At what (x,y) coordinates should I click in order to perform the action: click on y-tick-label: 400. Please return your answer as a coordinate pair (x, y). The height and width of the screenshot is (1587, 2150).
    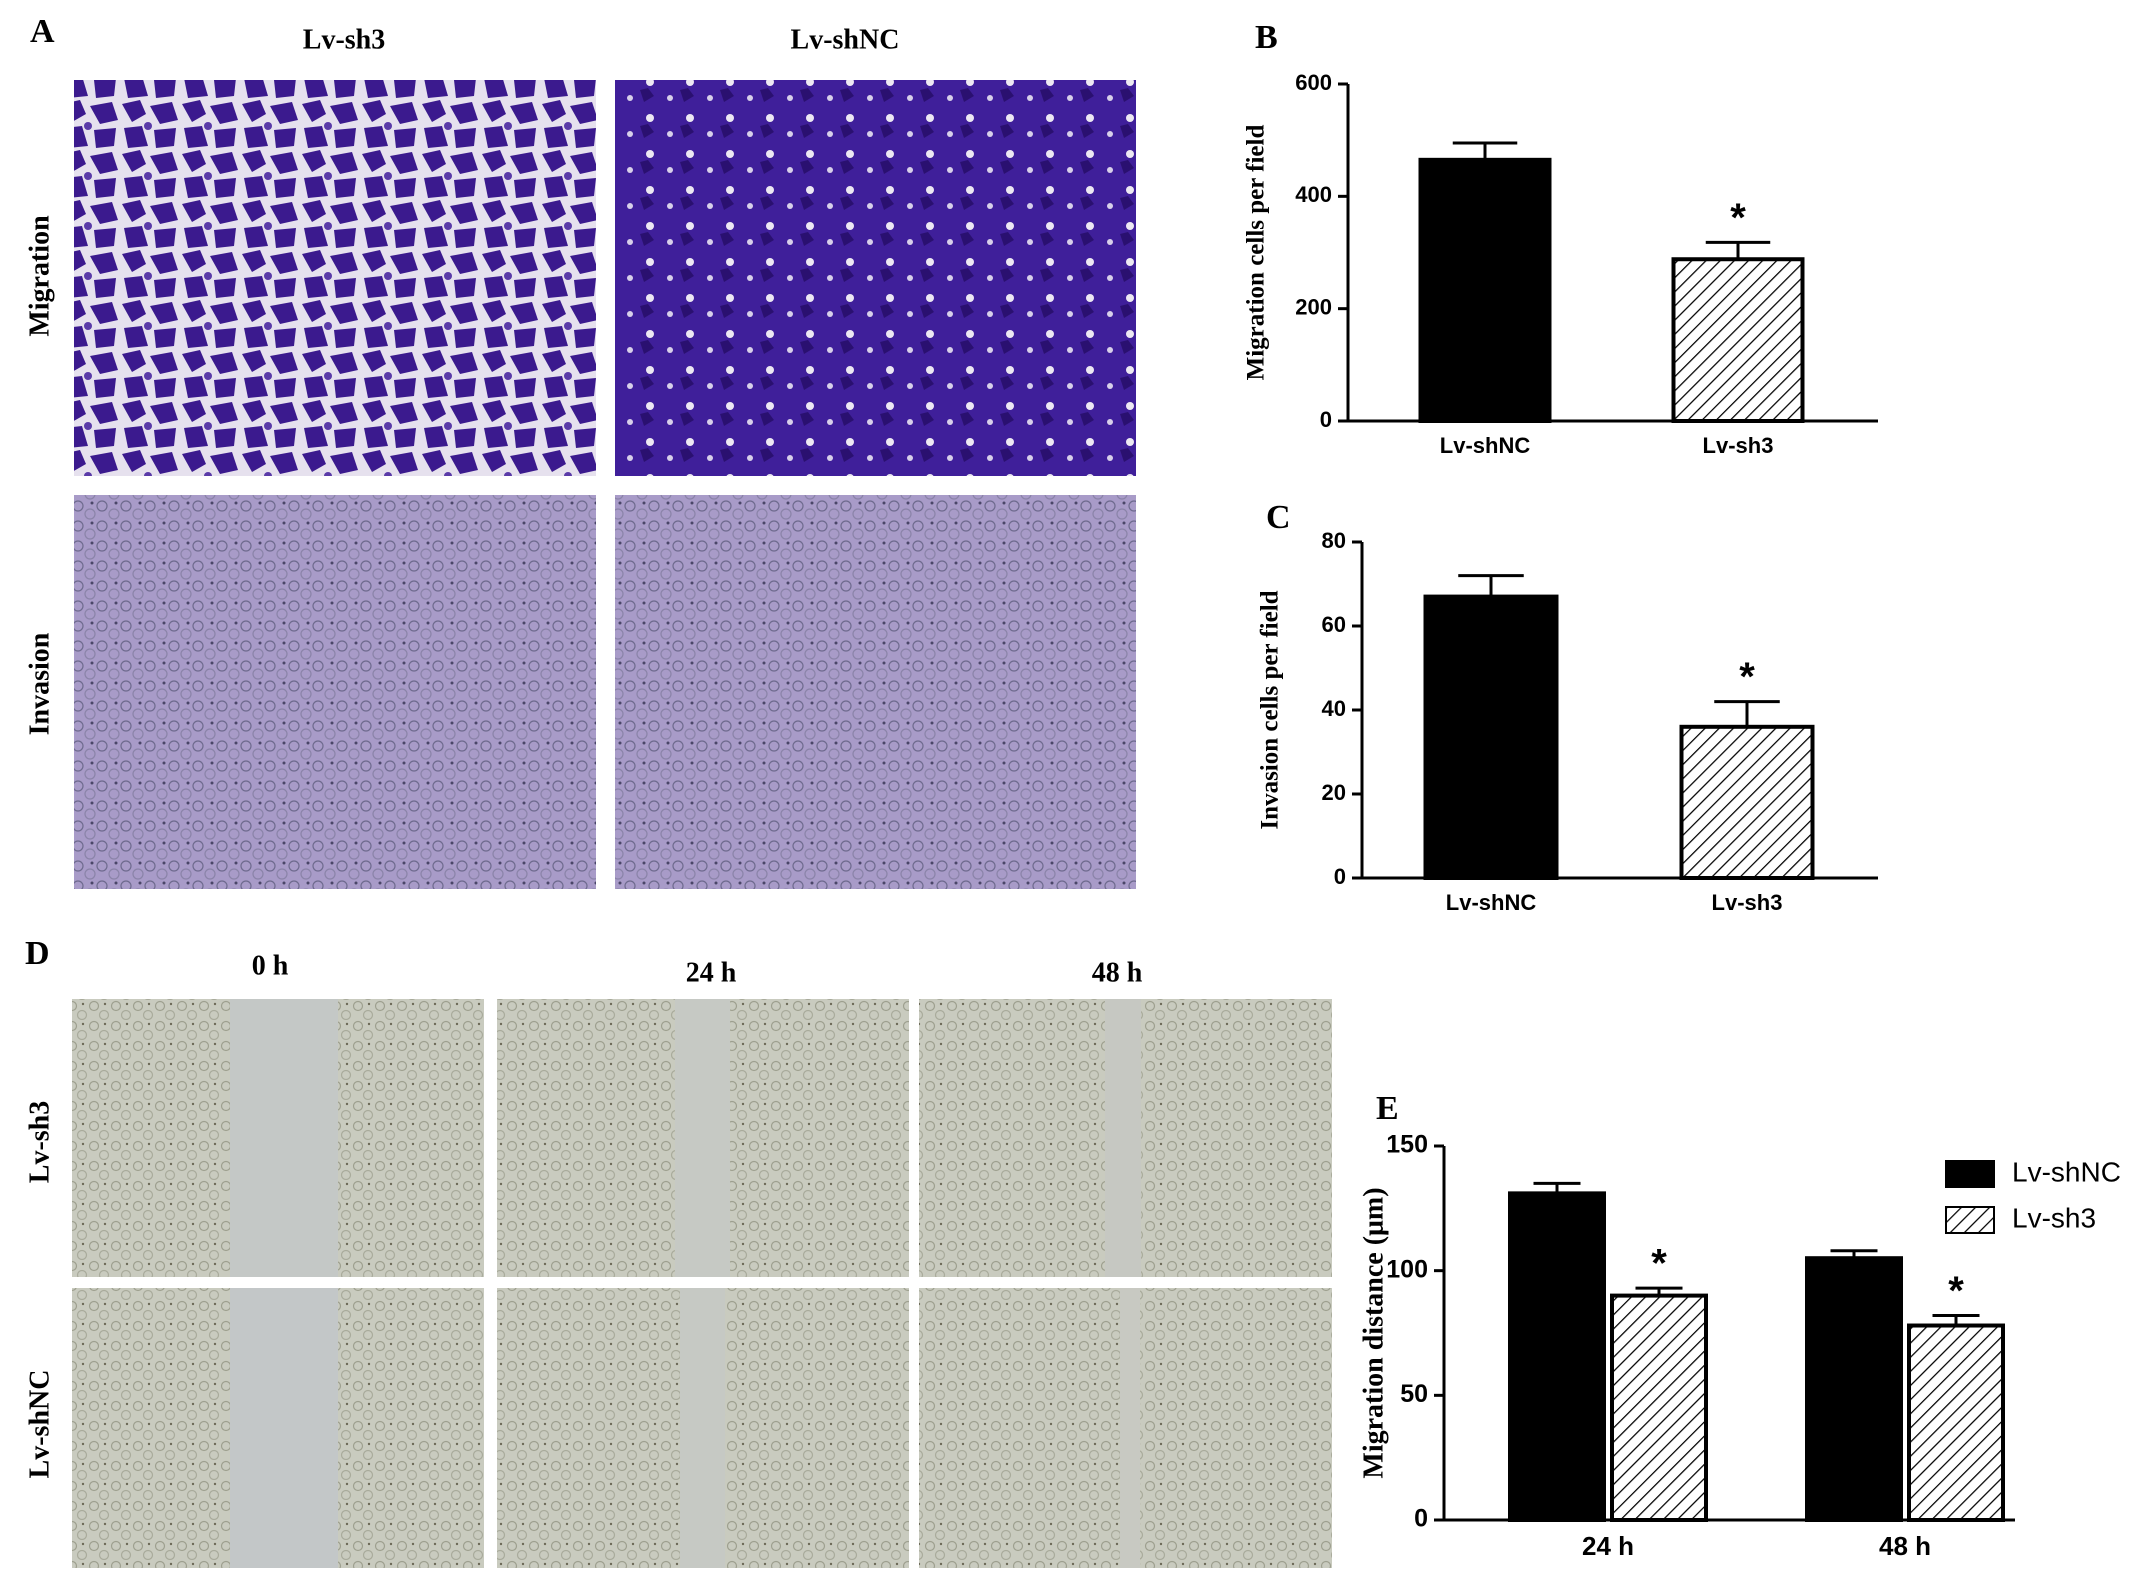
    Looking at the image, I should click on (1313, 194).